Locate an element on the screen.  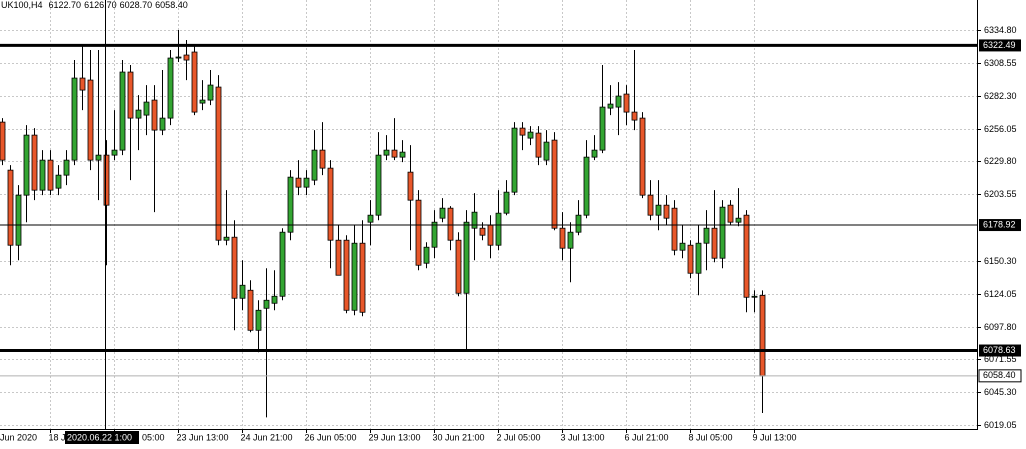
x-start-label: Jun 2020 is located at coordinates (18, 437).